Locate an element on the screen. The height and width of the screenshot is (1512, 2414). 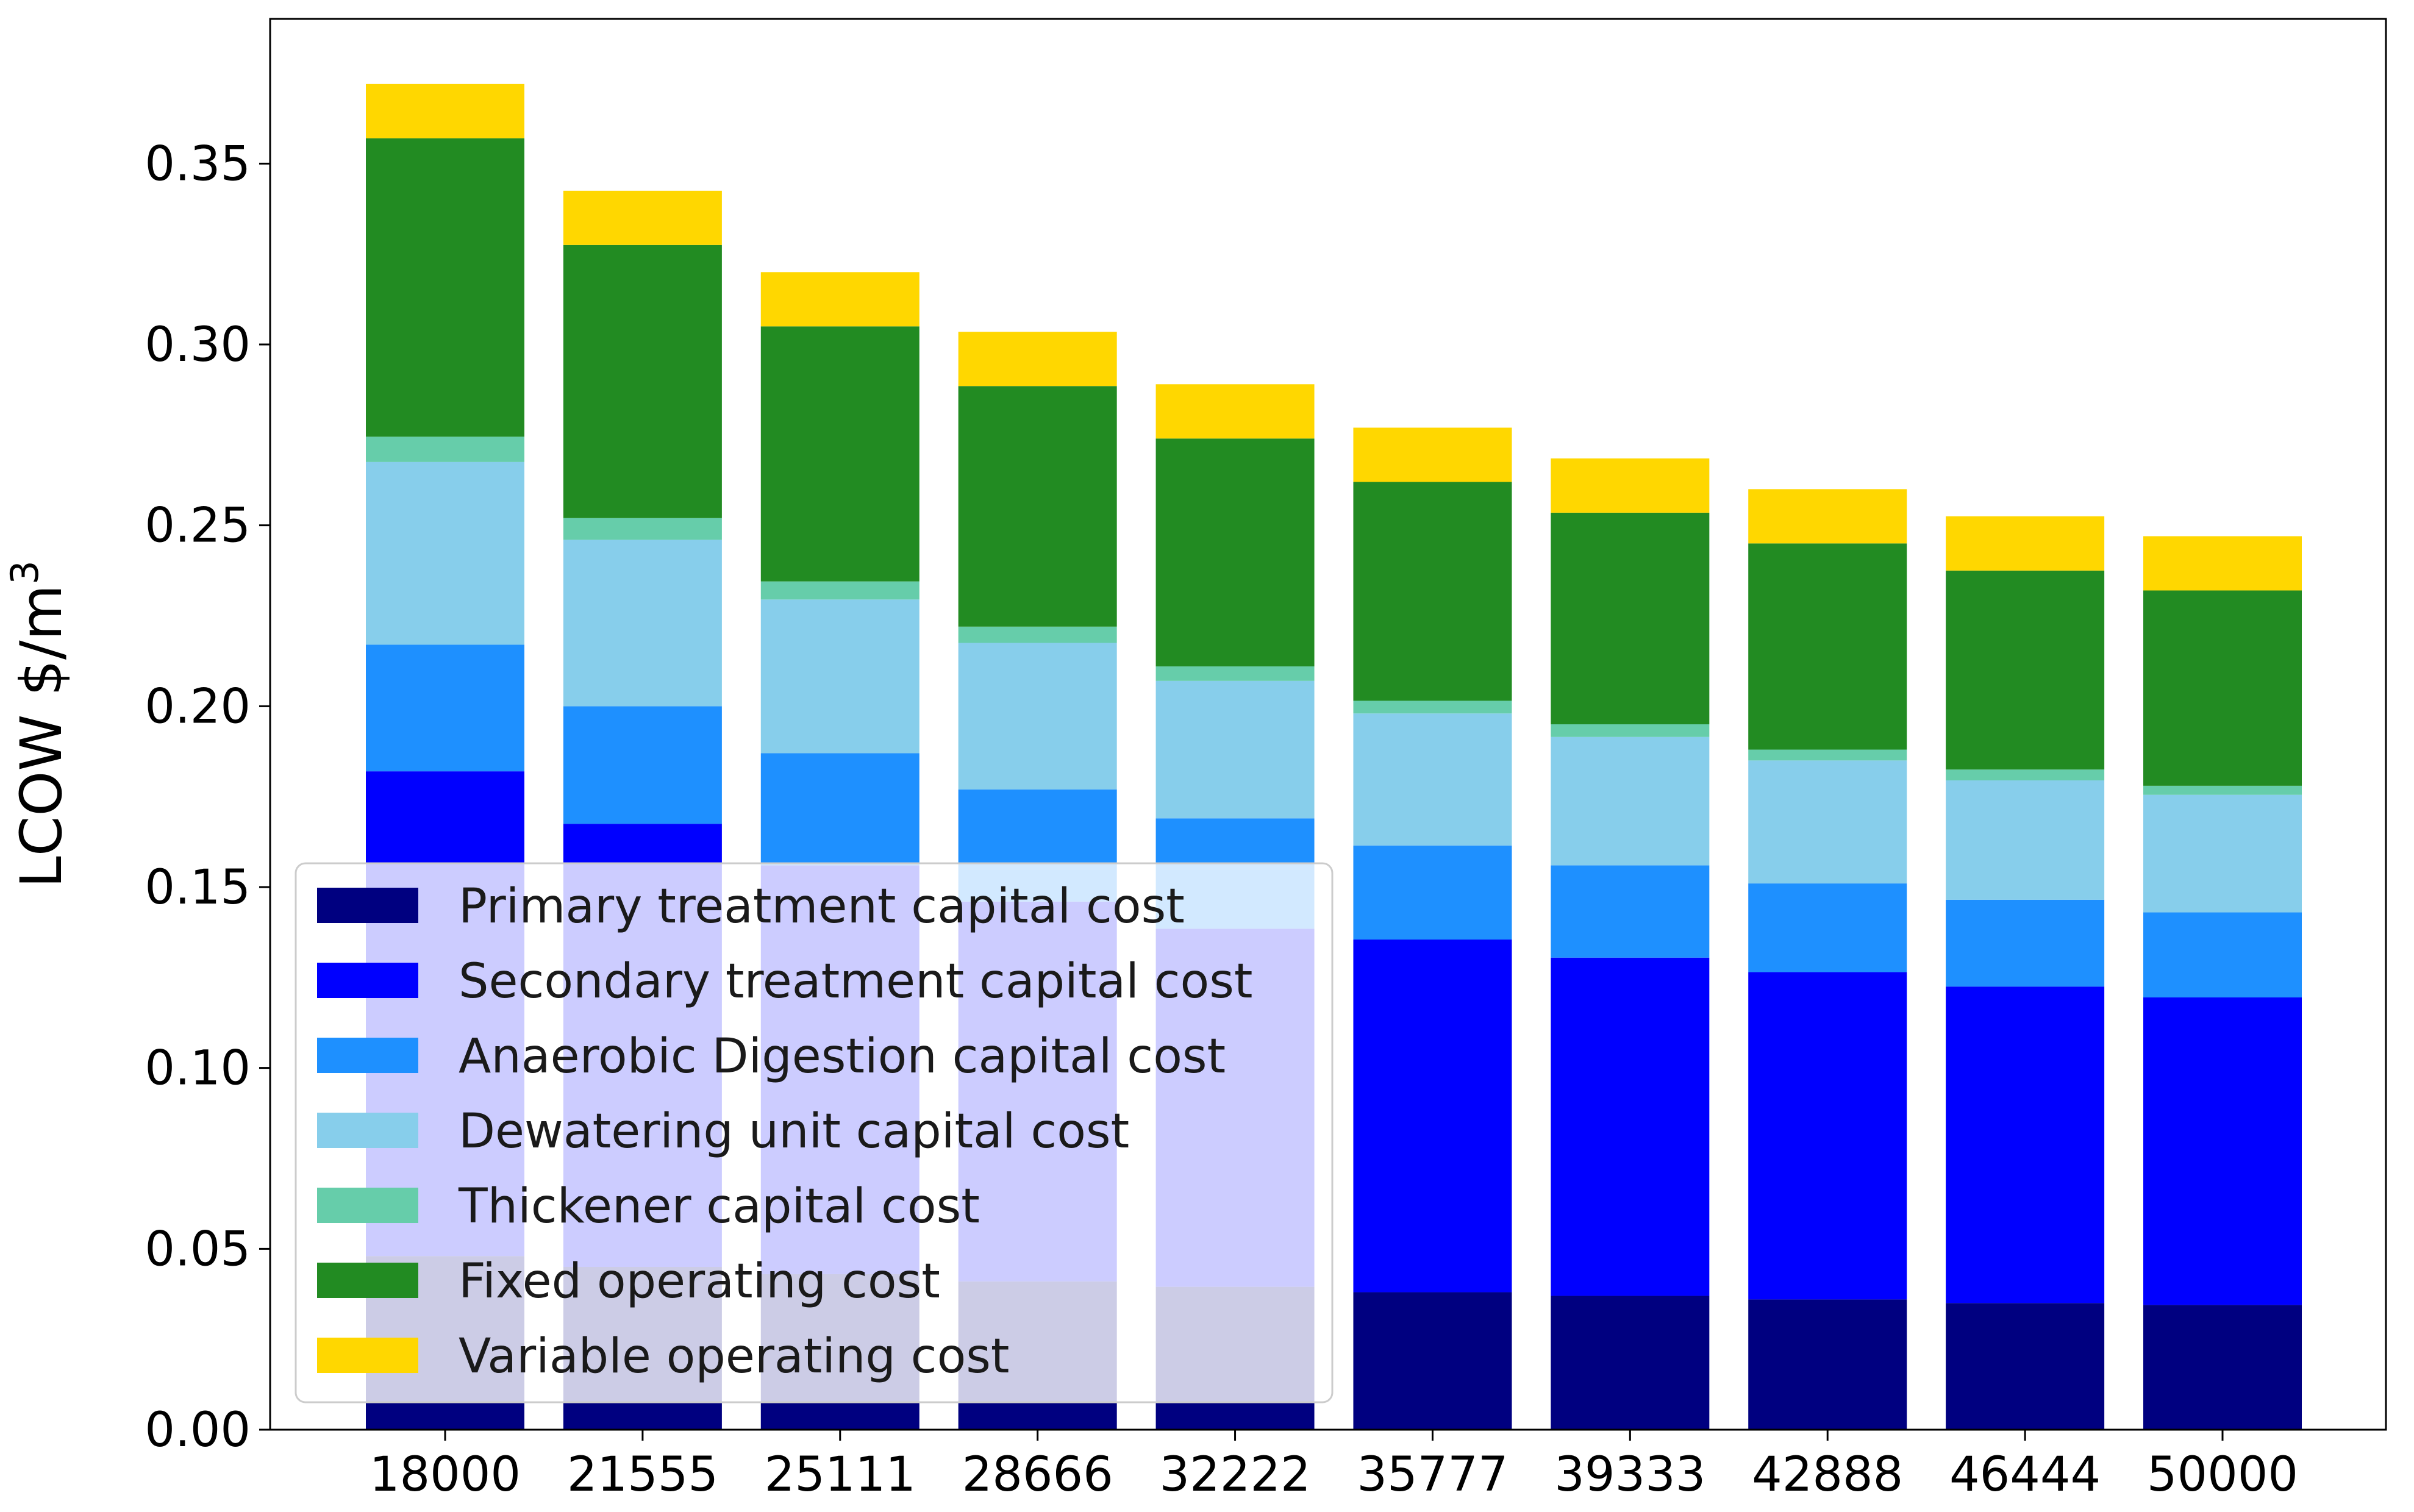
legend-entry: Dewatering unit capital cost is located at coordinates (794, 1131).